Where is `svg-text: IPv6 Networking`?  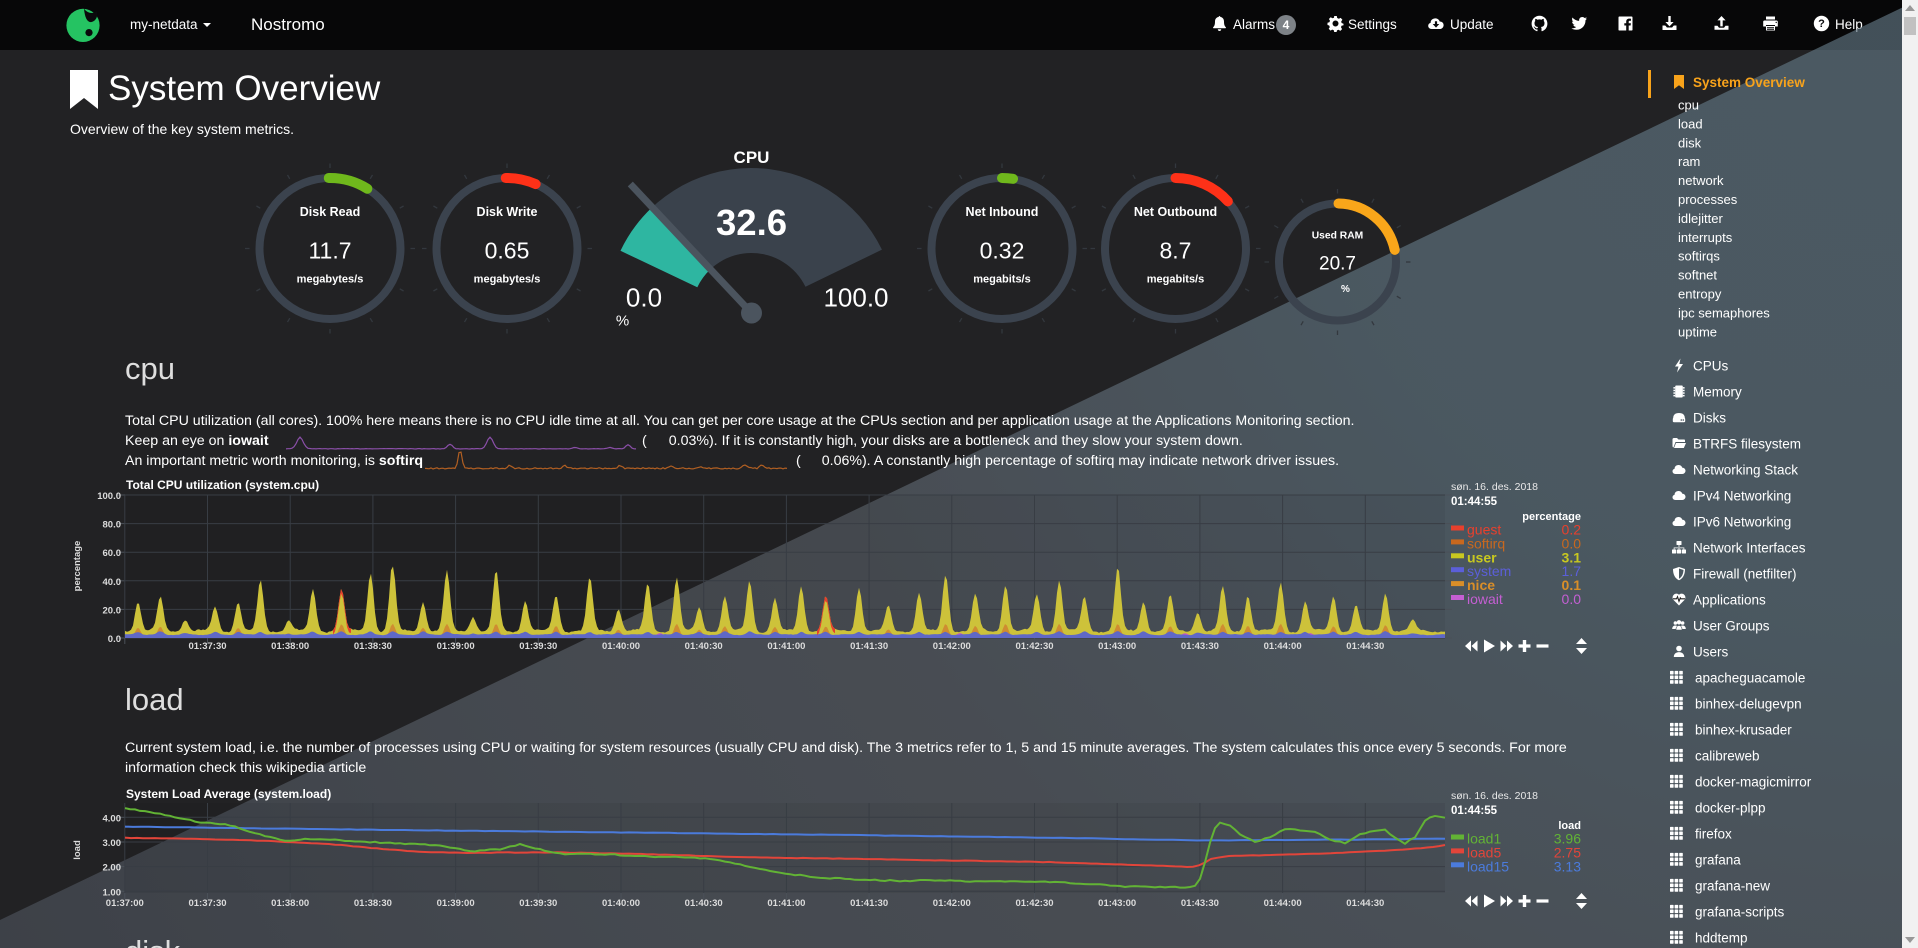
svg-text: IPv6 Networking is located at coordinates (1742, 522).